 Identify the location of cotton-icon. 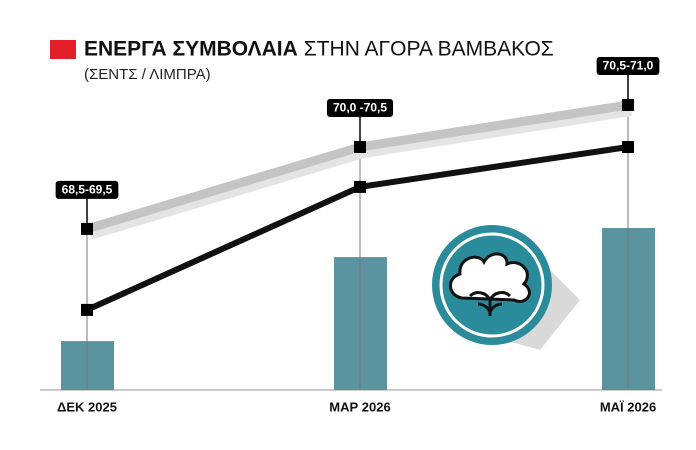
(506, 287).